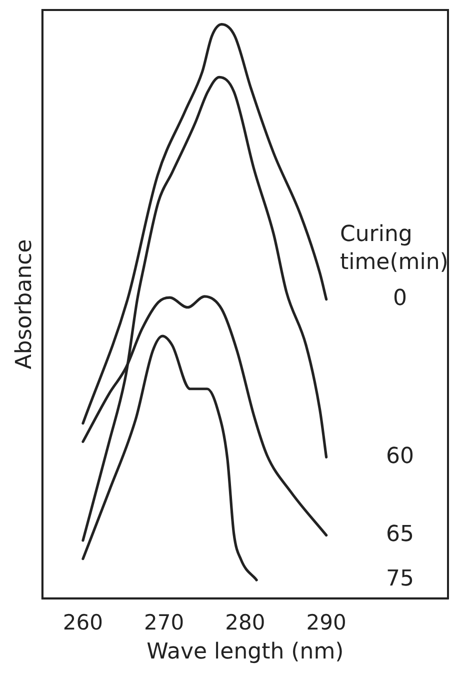 The image size is (458, 678). Describe the element at coordinates (164, 622) in the screenshot. I see `x-tick-label: 270` at that location.